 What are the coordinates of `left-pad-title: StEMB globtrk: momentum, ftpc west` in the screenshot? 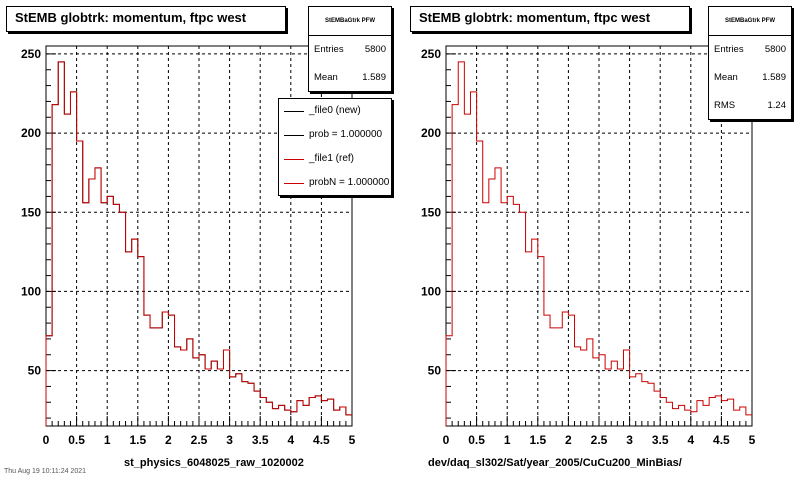 It's located at (146, 19).